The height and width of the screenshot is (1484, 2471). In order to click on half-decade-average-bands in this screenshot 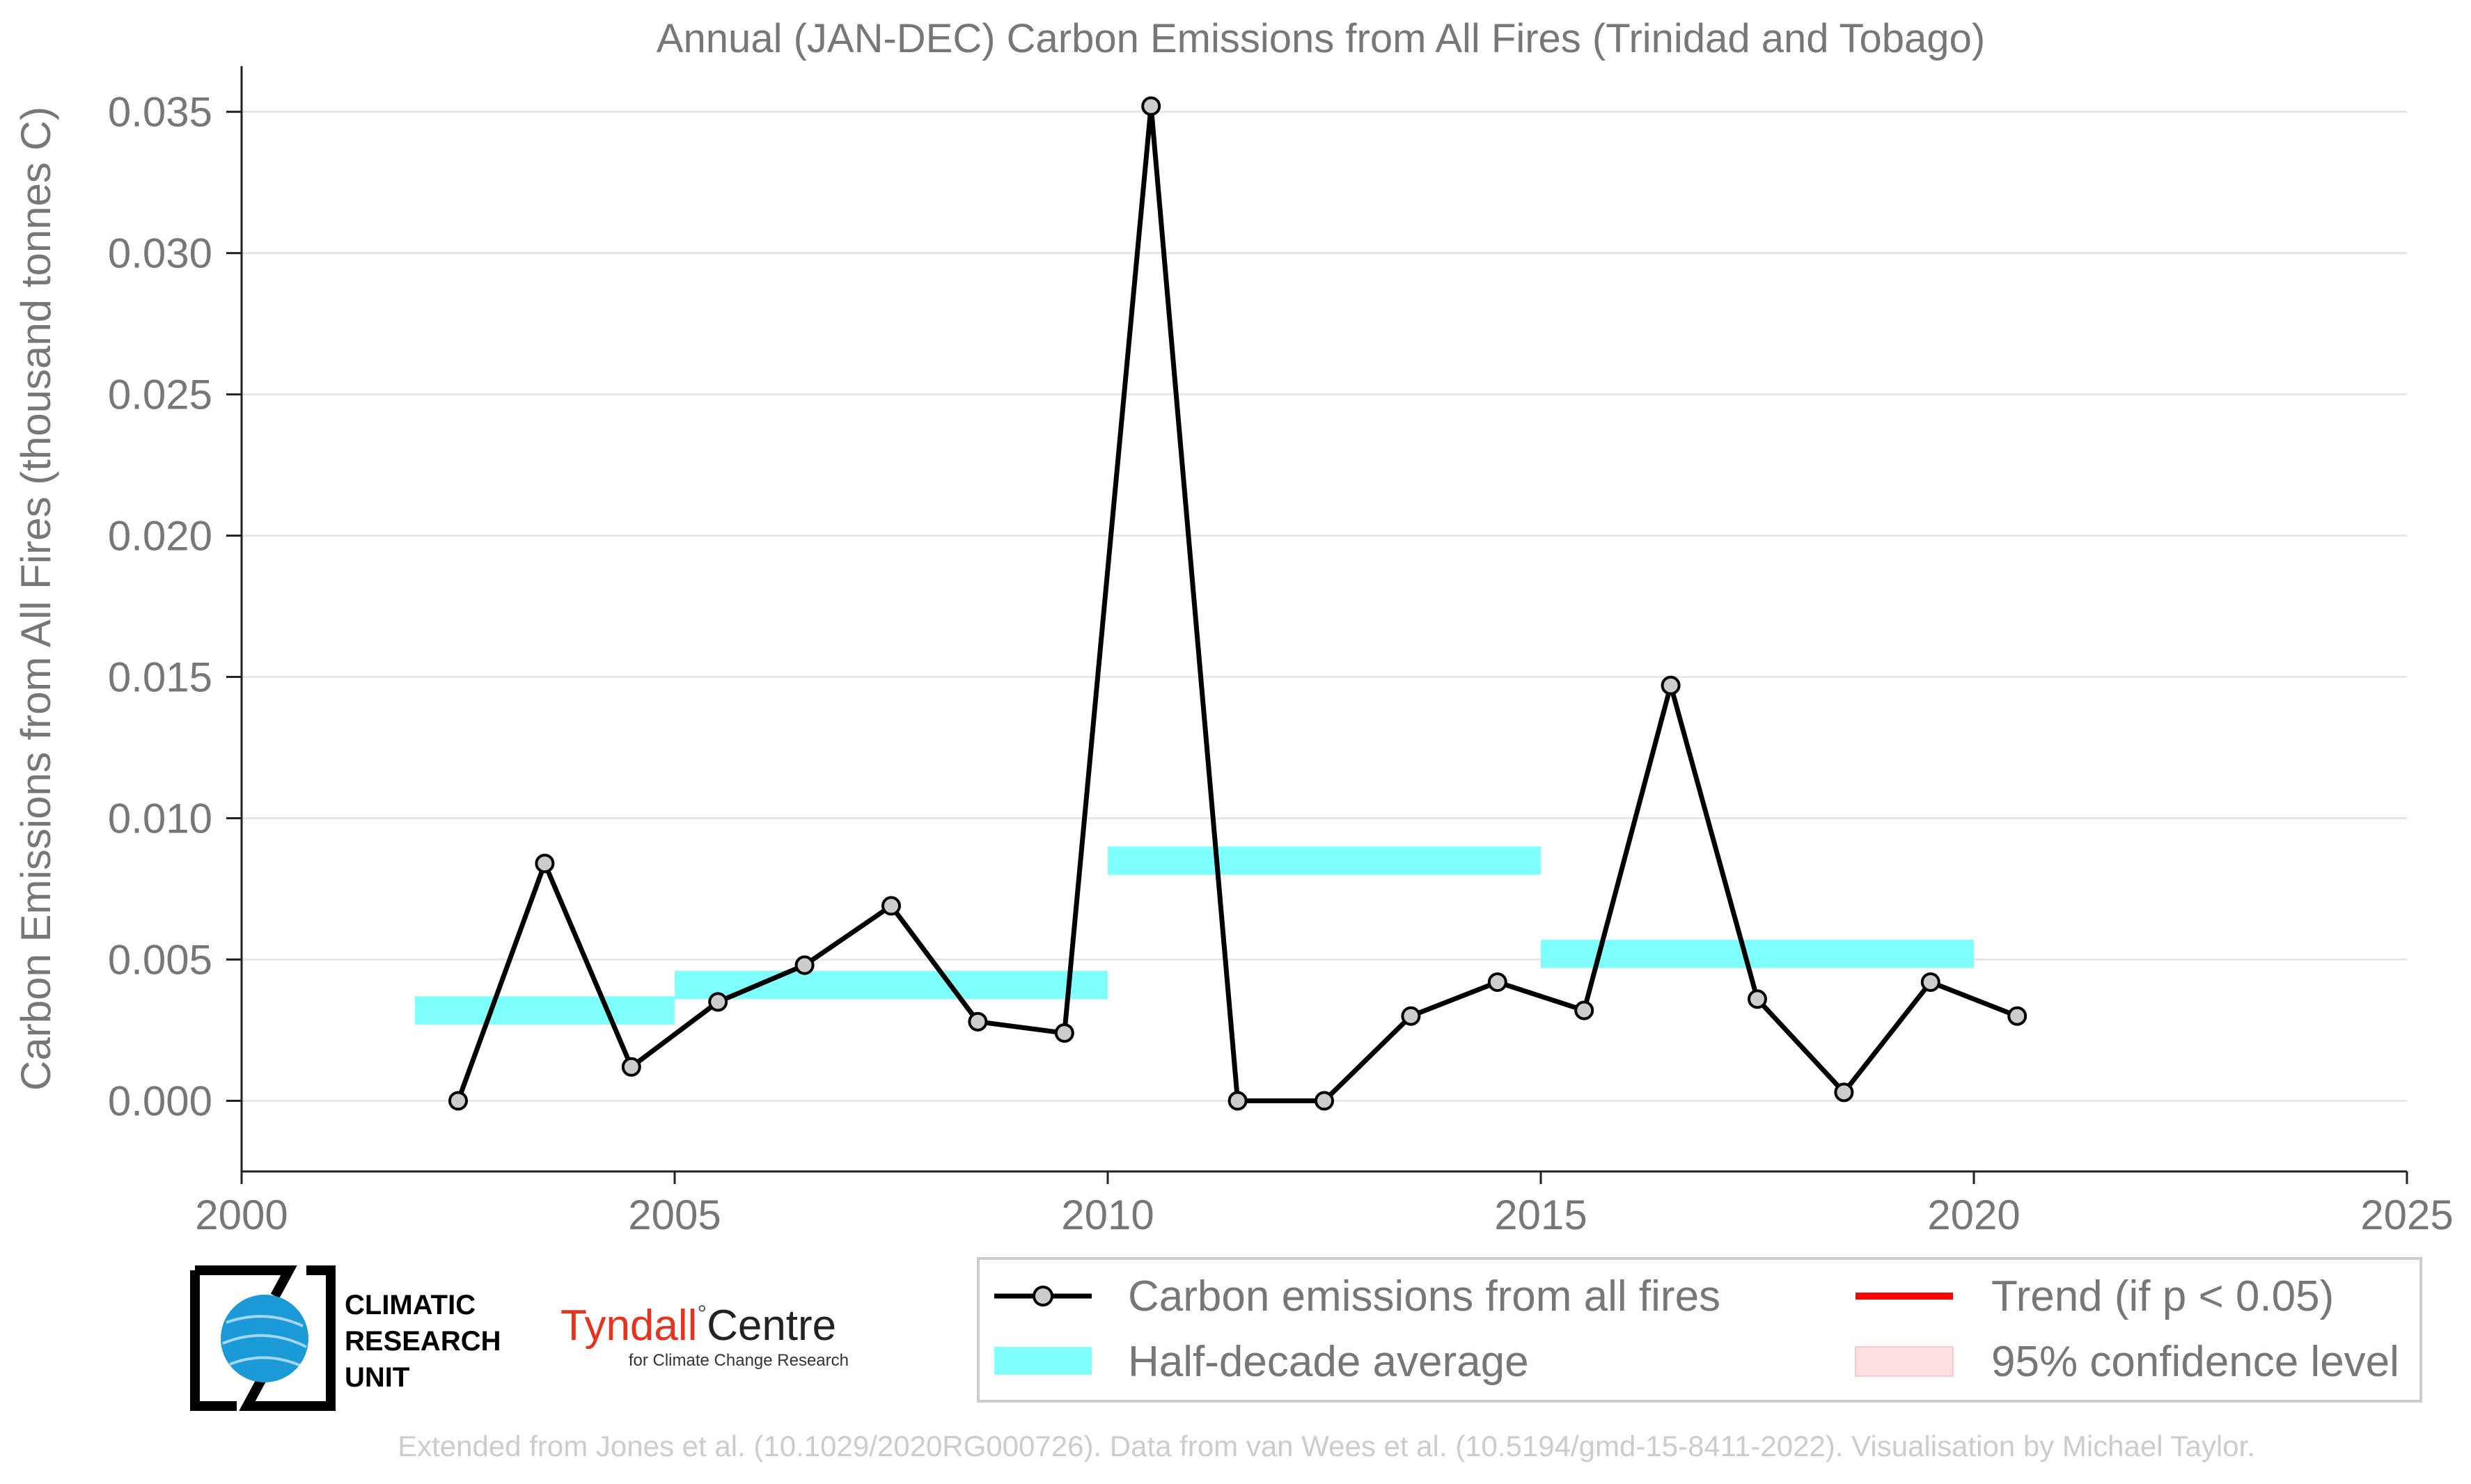, I will do `click(1194, 935)`.